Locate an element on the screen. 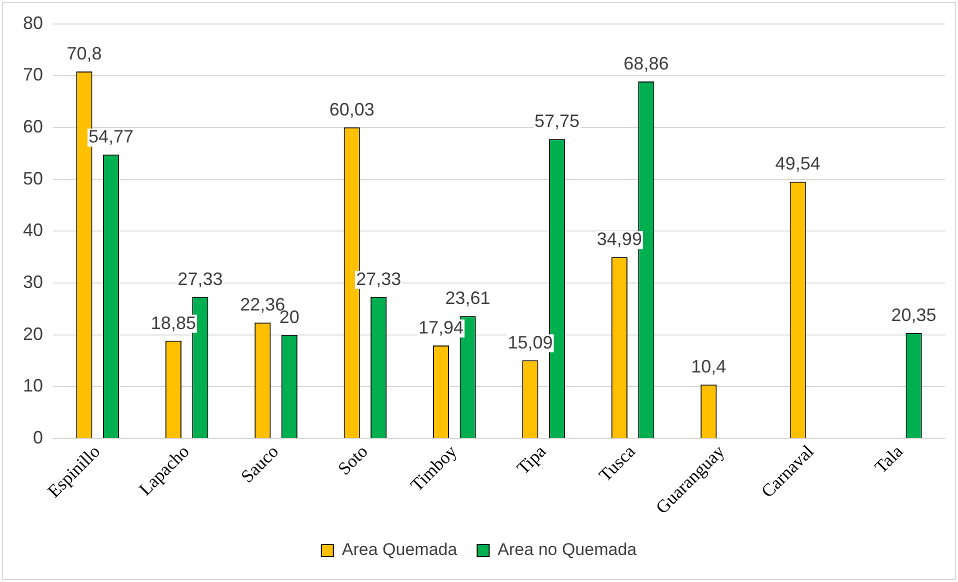 The width and height of the screenshot is (958, 582). y-tick-label: 20 is located at coordinates (33, 334).